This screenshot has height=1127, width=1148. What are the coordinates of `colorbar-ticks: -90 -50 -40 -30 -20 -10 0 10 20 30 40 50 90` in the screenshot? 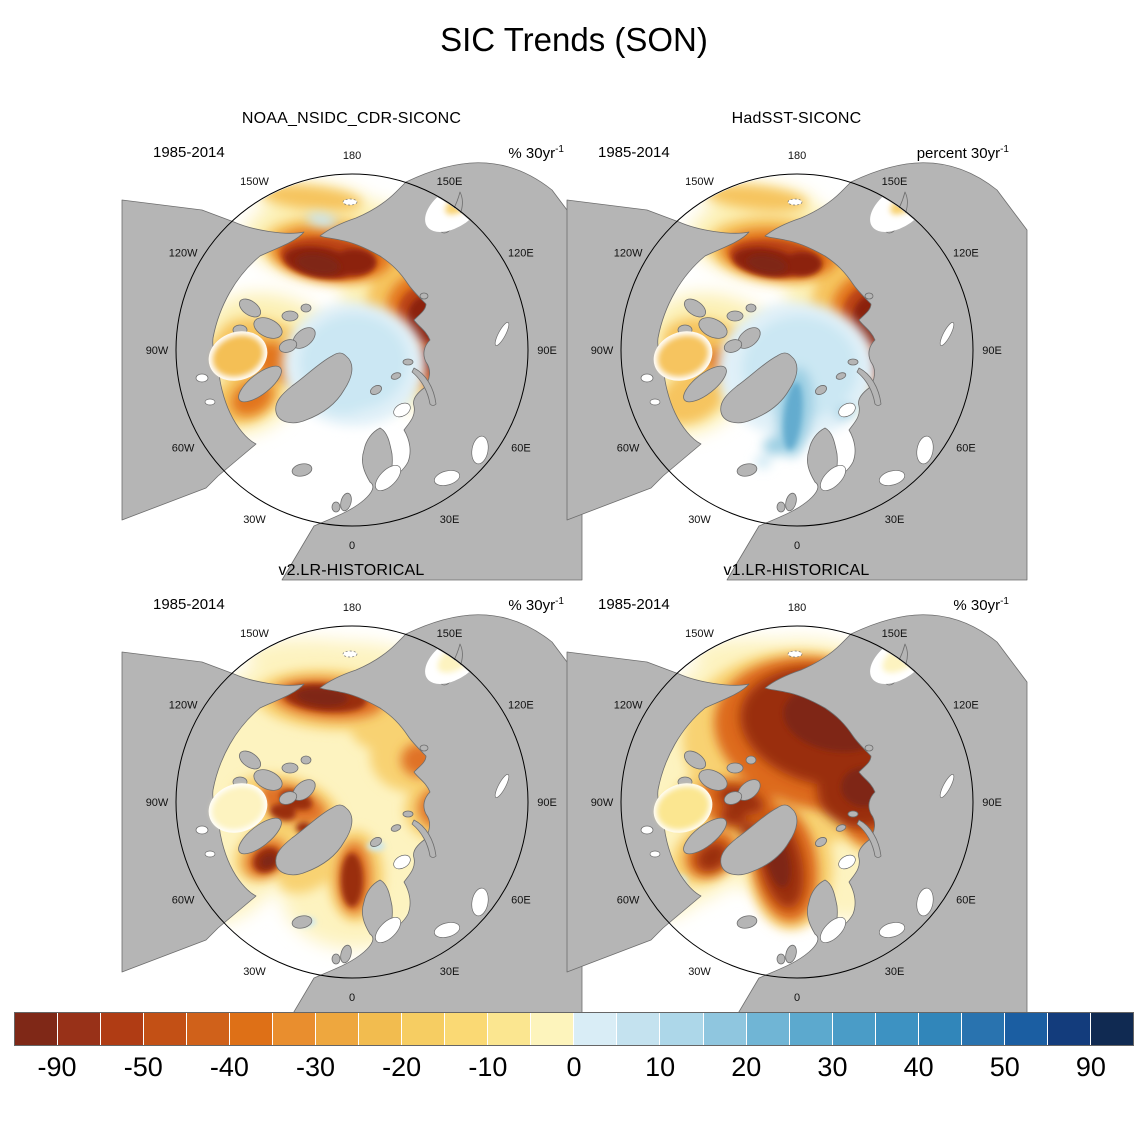 It's located at (574, 1068).